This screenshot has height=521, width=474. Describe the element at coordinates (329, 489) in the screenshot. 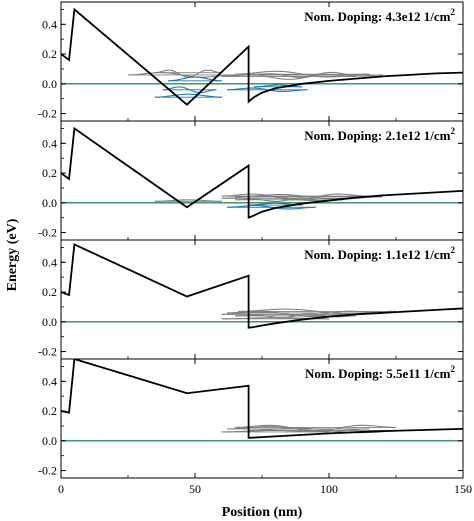

I see `x-tick-label: 100` at that location.